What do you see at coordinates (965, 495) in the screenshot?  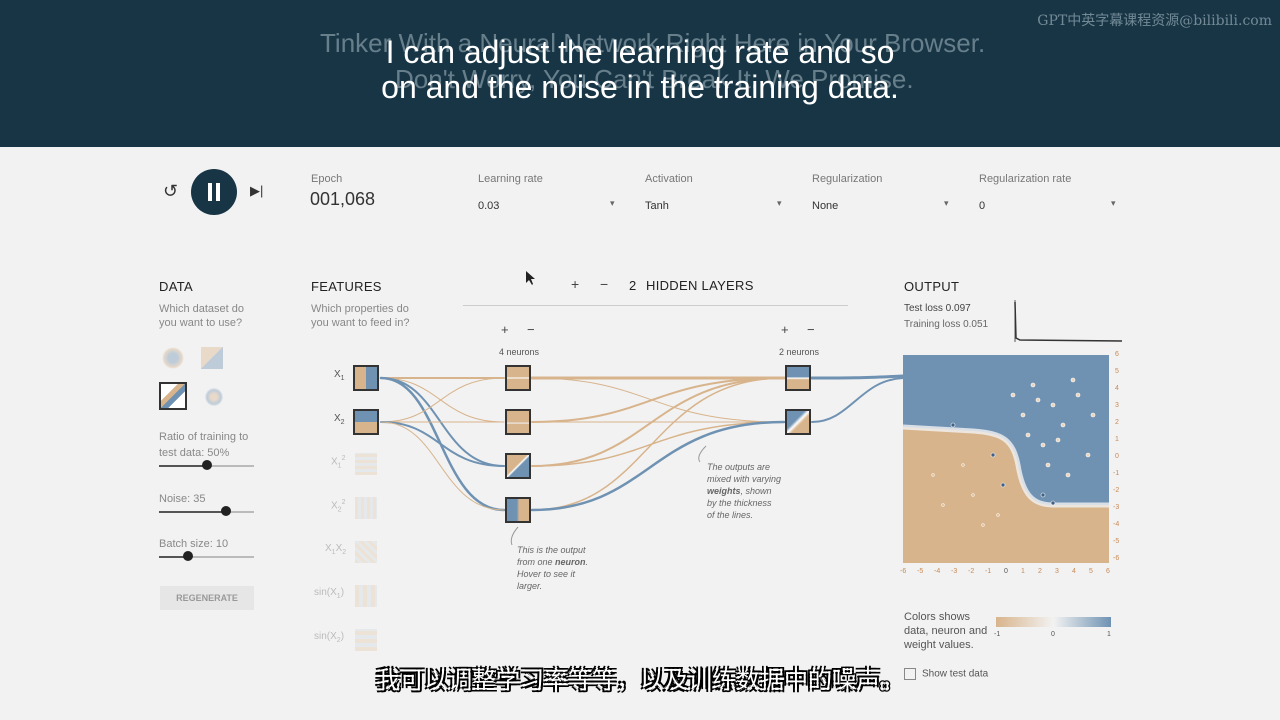 I see `data-points-orange` at bounding box center [965, 495].